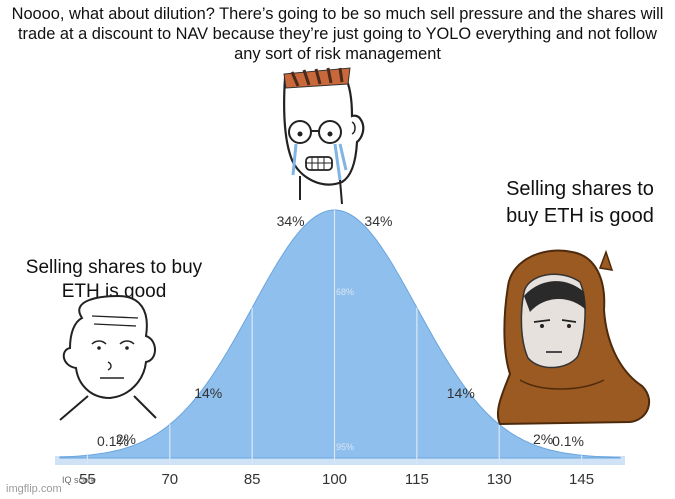  What do you see at coordinates (345, 447) in the screenshot?
I see `inner-label-95: 95%` at bounding box center [345, 447].